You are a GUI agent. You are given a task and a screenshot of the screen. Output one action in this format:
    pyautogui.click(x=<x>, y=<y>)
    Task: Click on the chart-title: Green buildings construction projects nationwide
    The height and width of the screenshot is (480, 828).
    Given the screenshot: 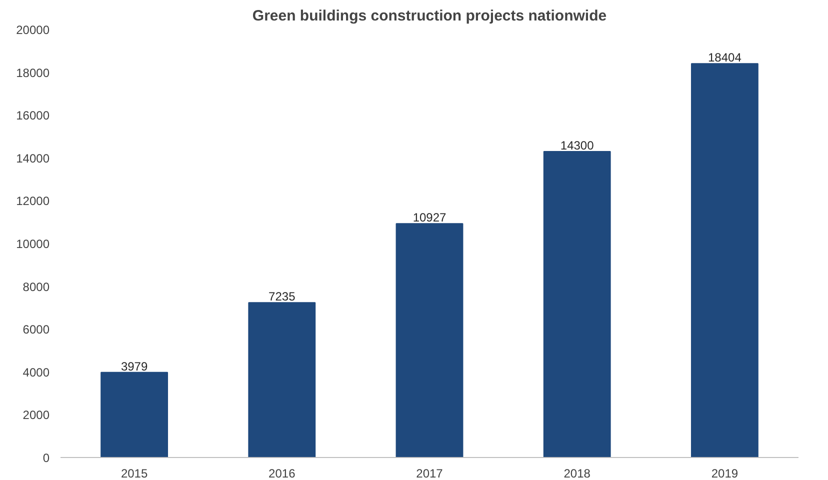 What is the action you would take?
    pyautogui.click(x=429, y=16)
    